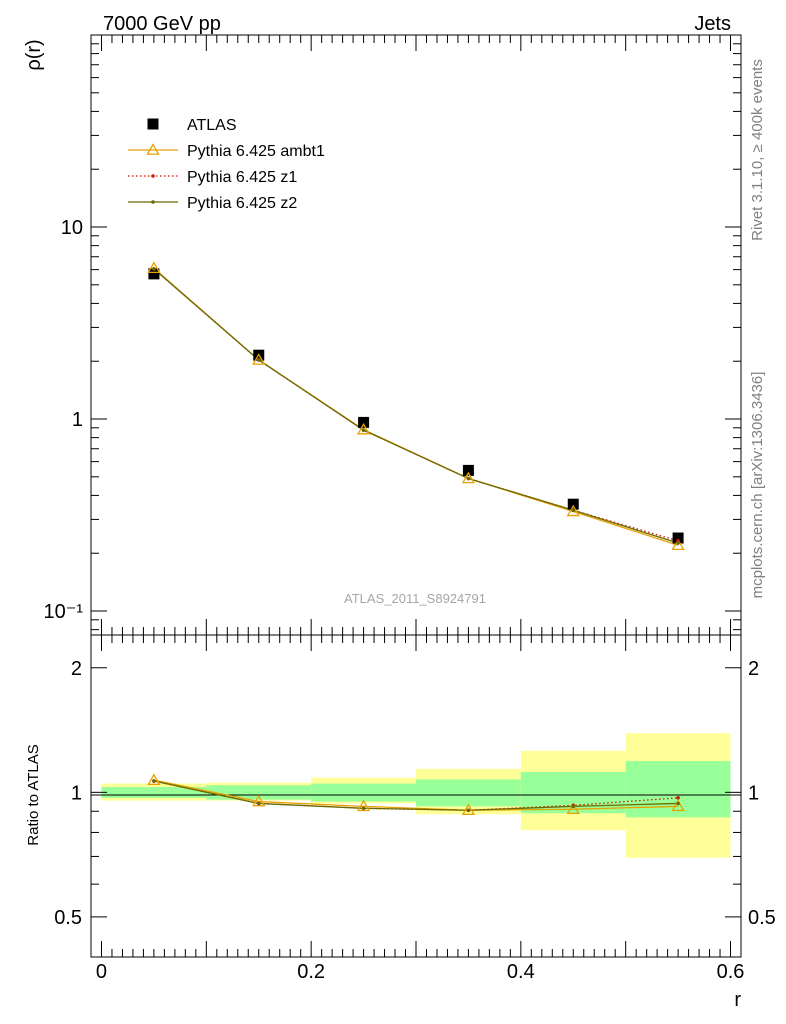 The image size is (786, 1024). Describe the element at coordinates (64, 612) in the screenshot. I see `main-ytick-label: 10⁻¹` at that location.